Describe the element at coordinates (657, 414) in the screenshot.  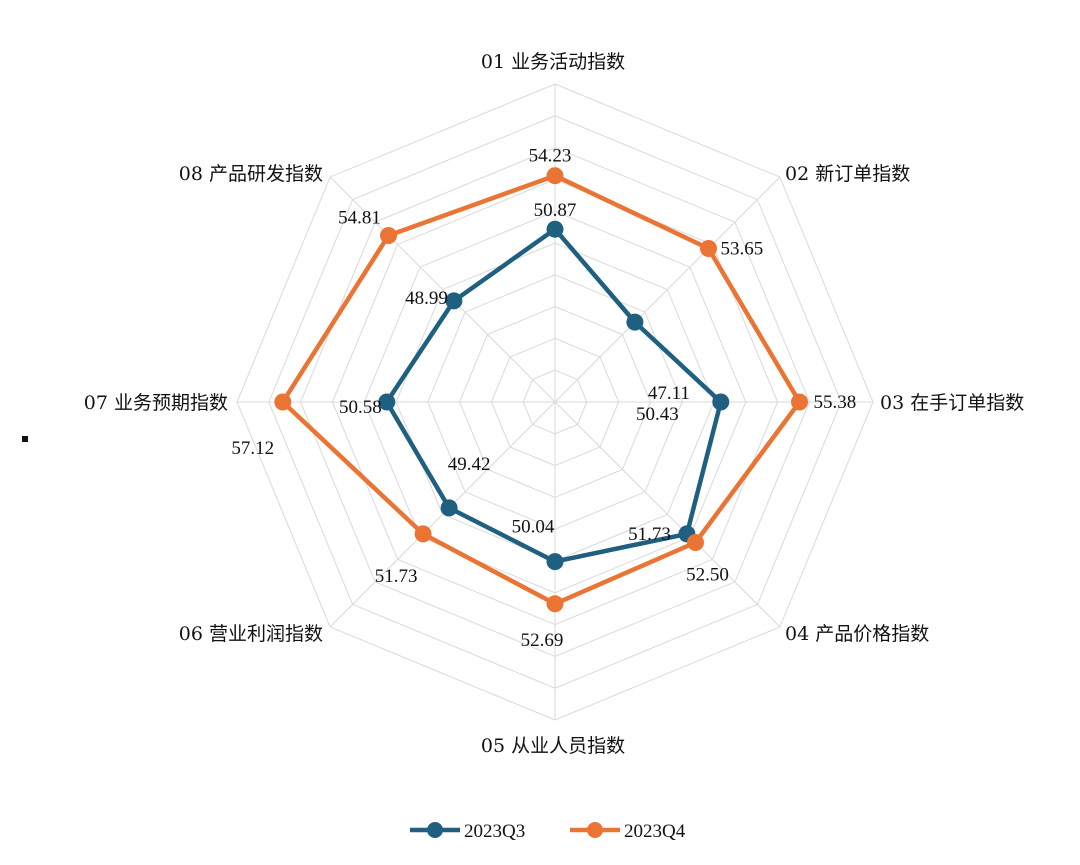
I see `data-label-2023Q3-3: 50.43` at that location.